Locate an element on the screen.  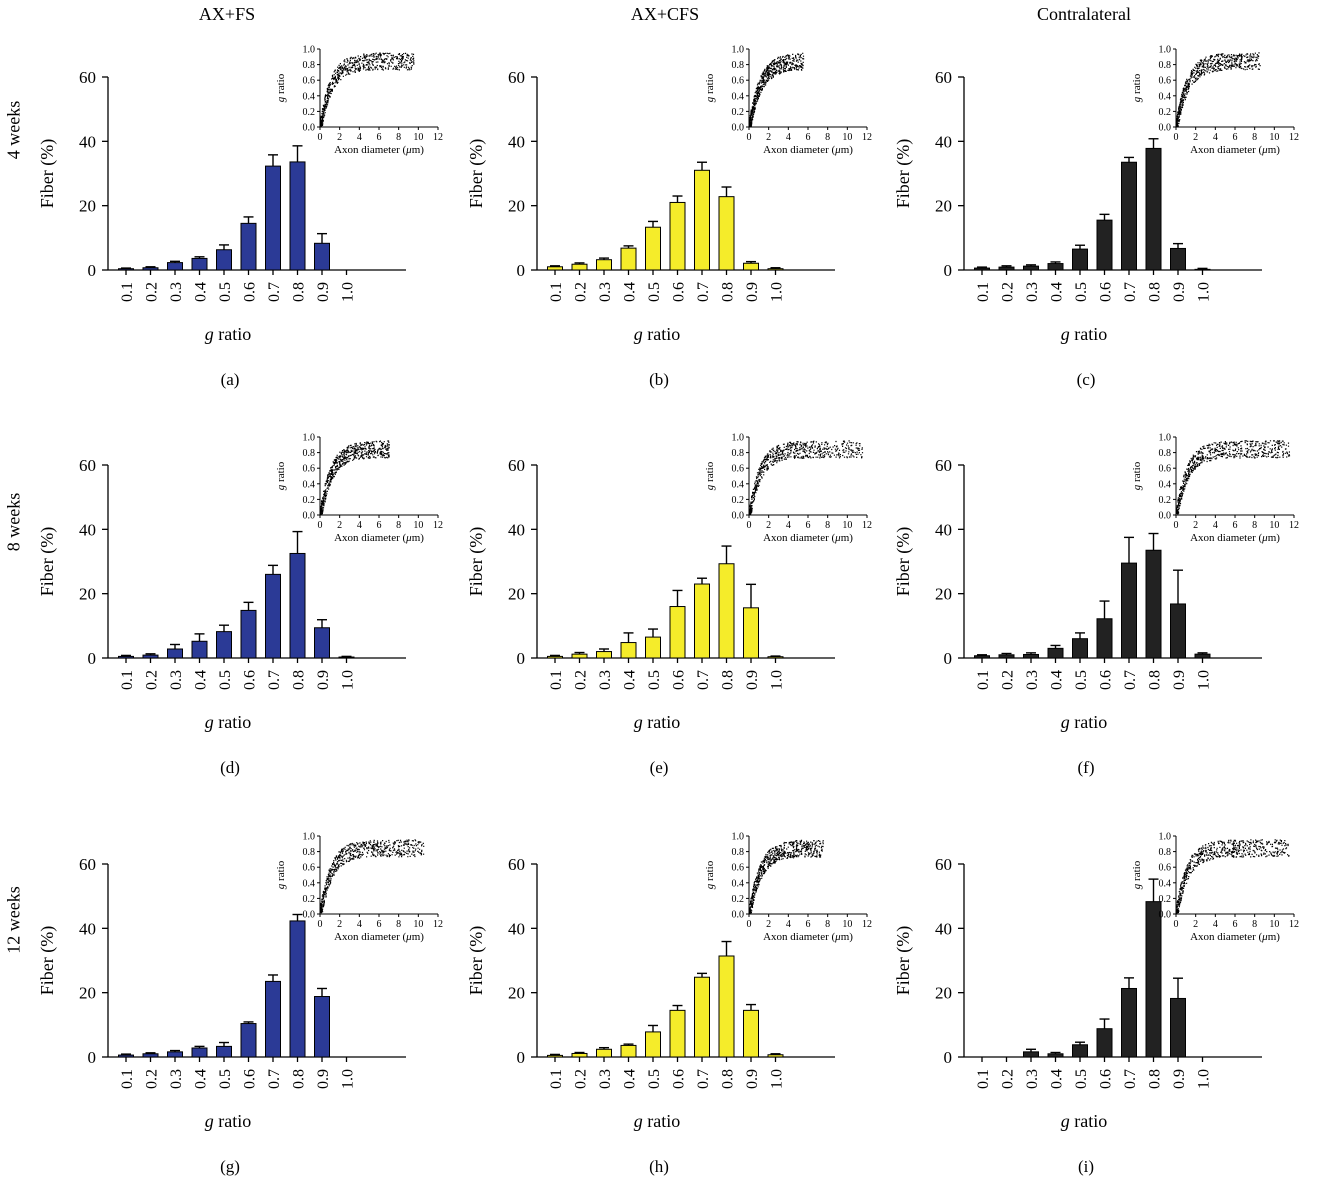
inset-x-tick-label: 10 is located at coordinates (1274, 137).